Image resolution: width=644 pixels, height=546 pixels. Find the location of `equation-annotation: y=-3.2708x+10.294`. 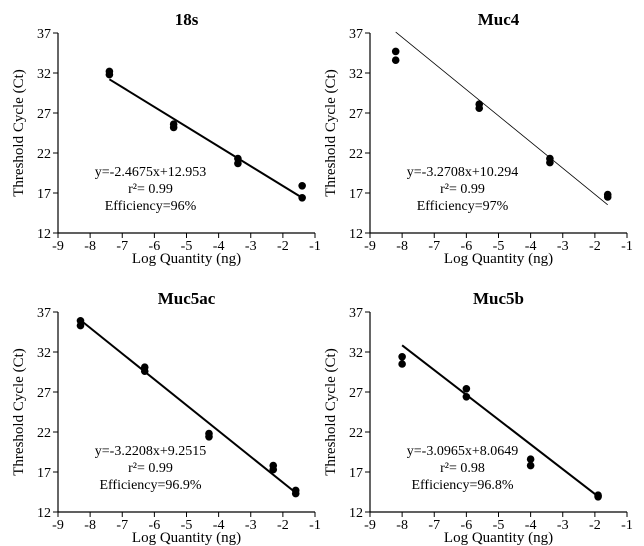

equation-annotation: y=-3.2708x+10.294 is located at coordinates (462, 172).